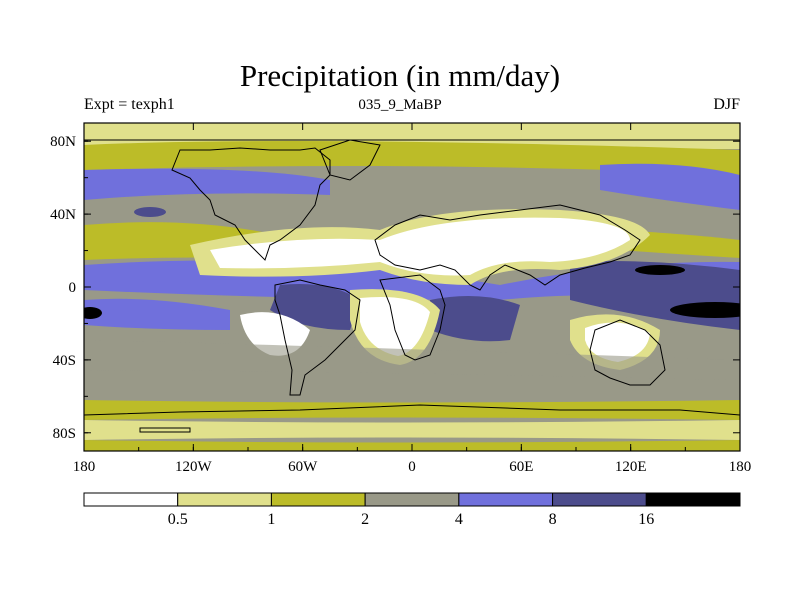 Image resolution: width=800 pixels, height=600 pixels. I want to click on y-tick-label: 80S, so click(64, 434).